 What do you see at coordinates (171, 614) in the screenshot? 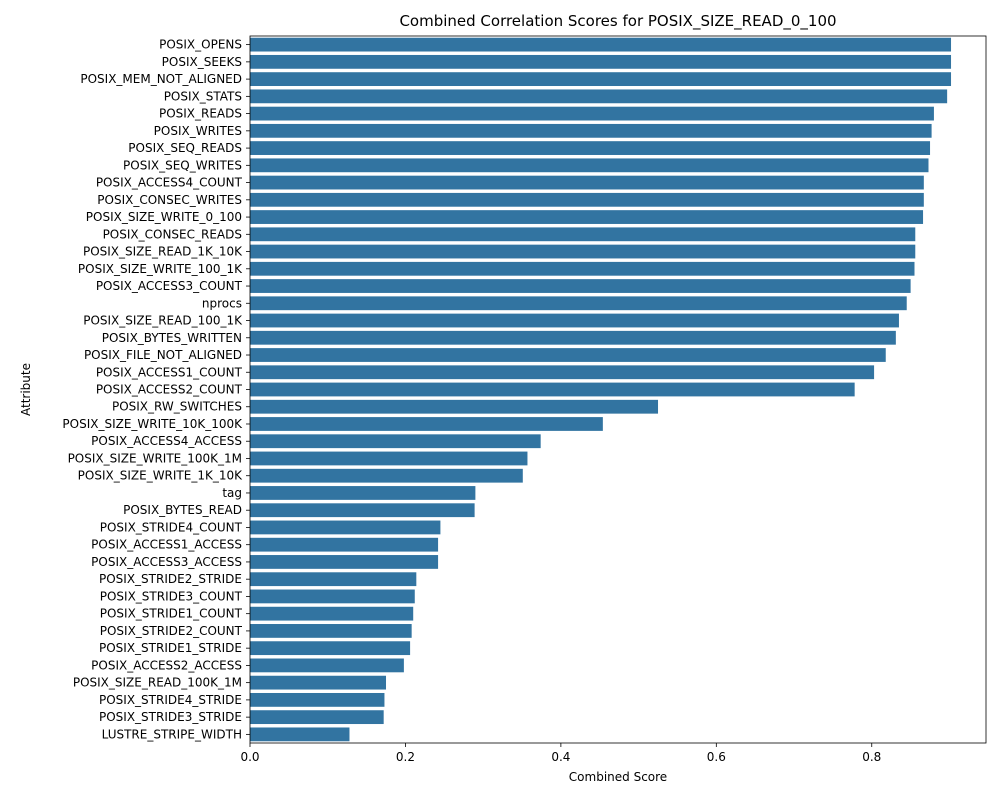
I see `y-tick-label: POSIX_STRIDE1_COUNT` at bounding box center [171, 614].